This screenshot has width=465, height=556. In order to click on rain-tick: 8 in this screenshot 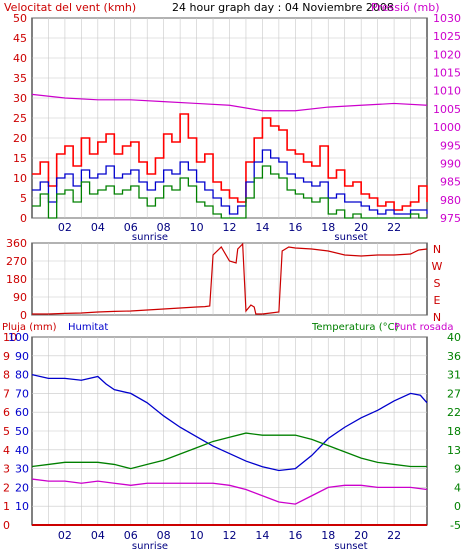, I will do `click(6, 375)`.